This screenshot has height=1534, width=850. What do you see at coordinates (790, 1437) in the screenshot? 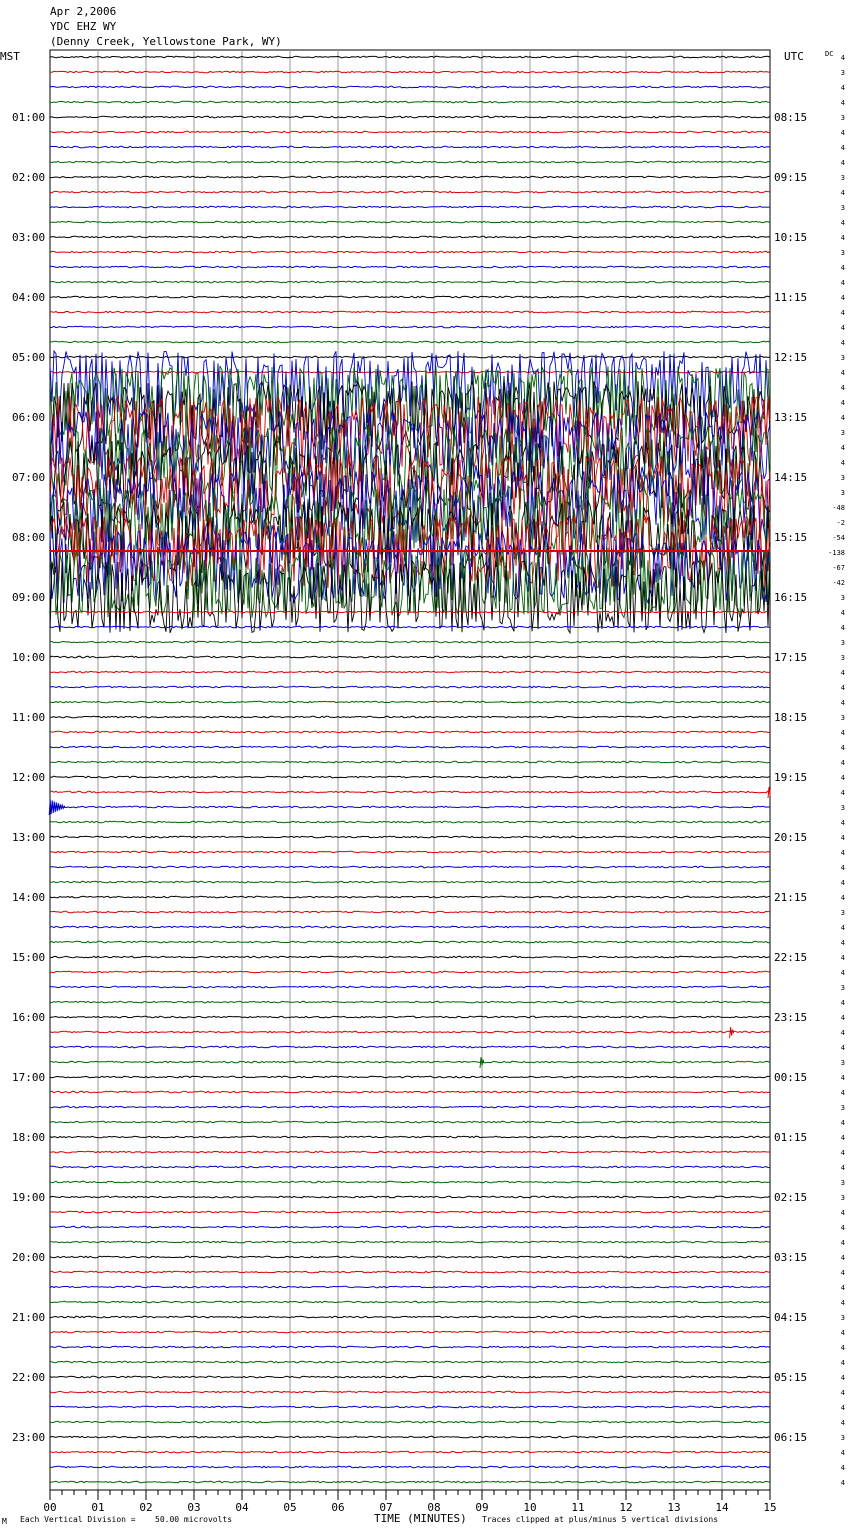
I see `right-hour-label: 06:15` at bounding box center [790, 1437].